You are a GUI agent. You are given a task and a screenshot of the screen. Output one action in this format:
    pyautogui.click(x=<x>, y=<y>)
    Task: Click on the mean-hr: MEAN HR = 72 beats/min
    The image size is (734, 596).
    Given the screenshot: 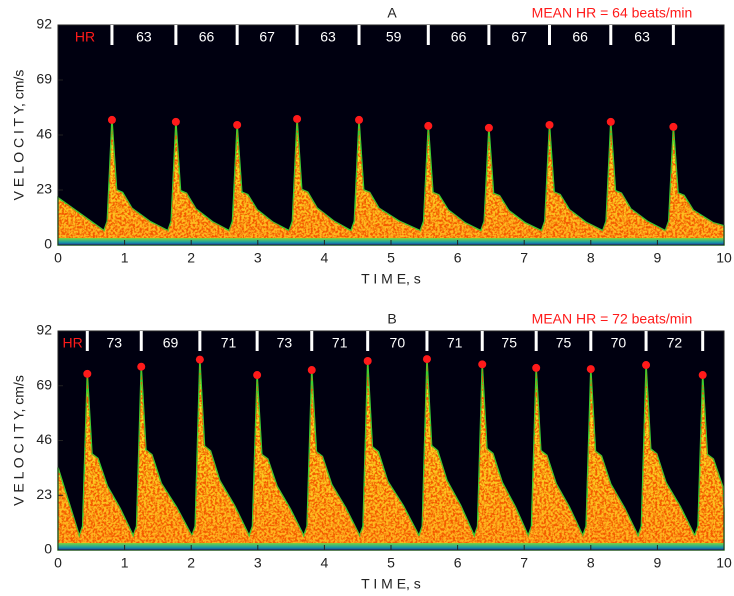 What is the action you would take?
    pyautogui.click(x=612, y=319)
    